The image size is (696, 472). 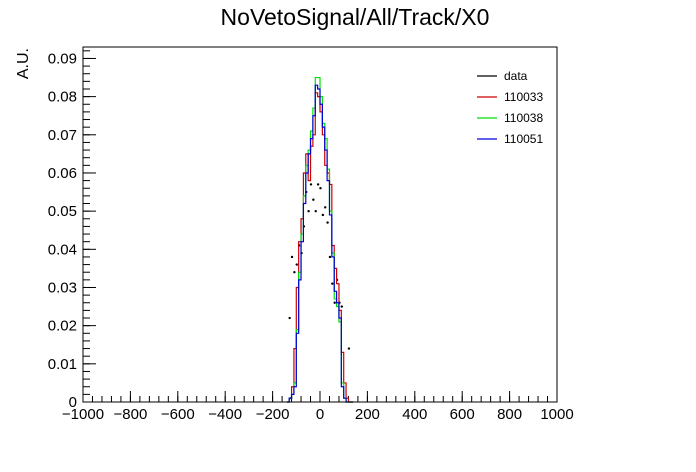 I want to click on y-axis-label: A.U., so click(x=23, y=63).